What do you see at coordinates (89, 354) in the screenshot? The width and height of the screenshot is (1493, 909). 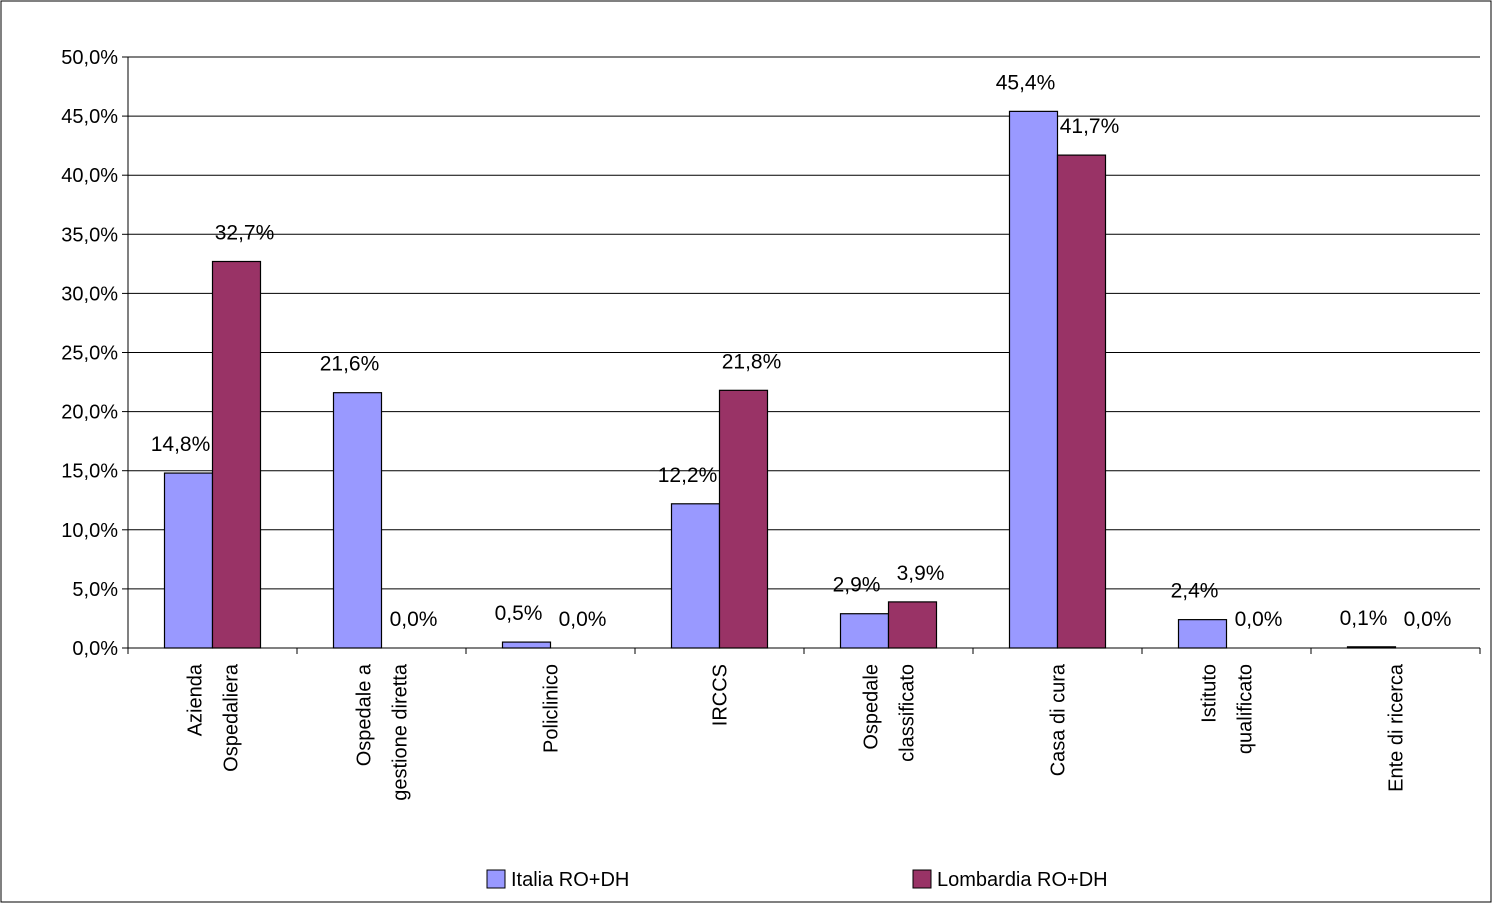 I see `y-tick-label: 25,0%` at bounding box center [89, 354].